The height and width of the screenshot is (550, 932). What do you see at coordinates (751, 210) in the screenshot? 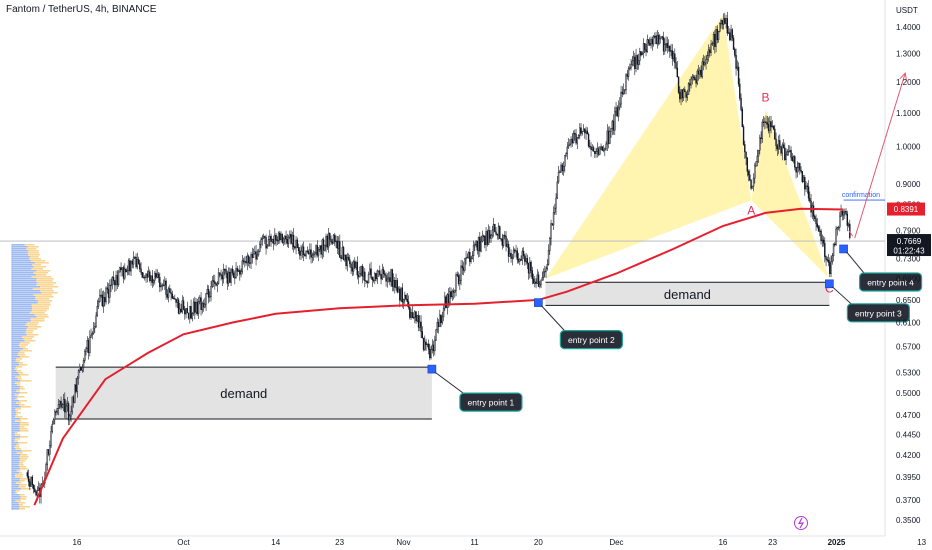
I see `harmonic-point-label: A` at bounding box center [751, 210].